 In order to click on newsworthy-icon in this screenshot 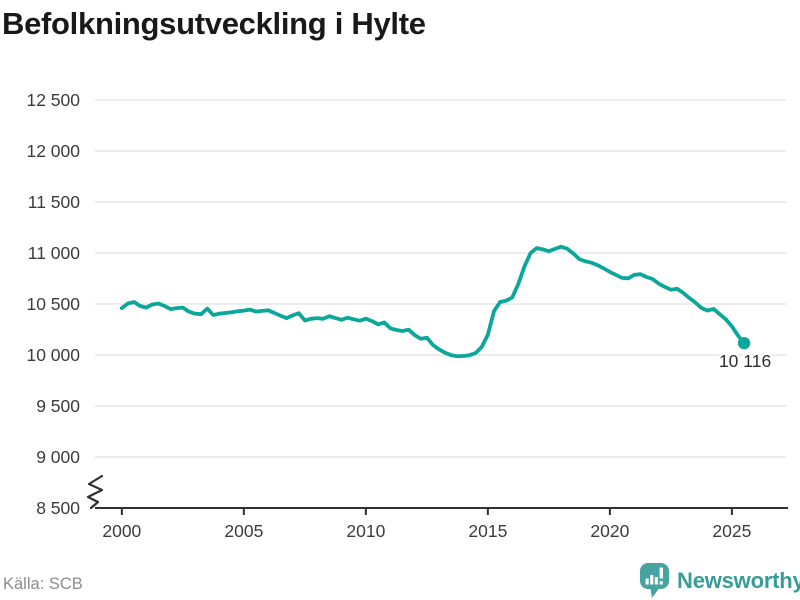, I will do `click(654, 580)`.